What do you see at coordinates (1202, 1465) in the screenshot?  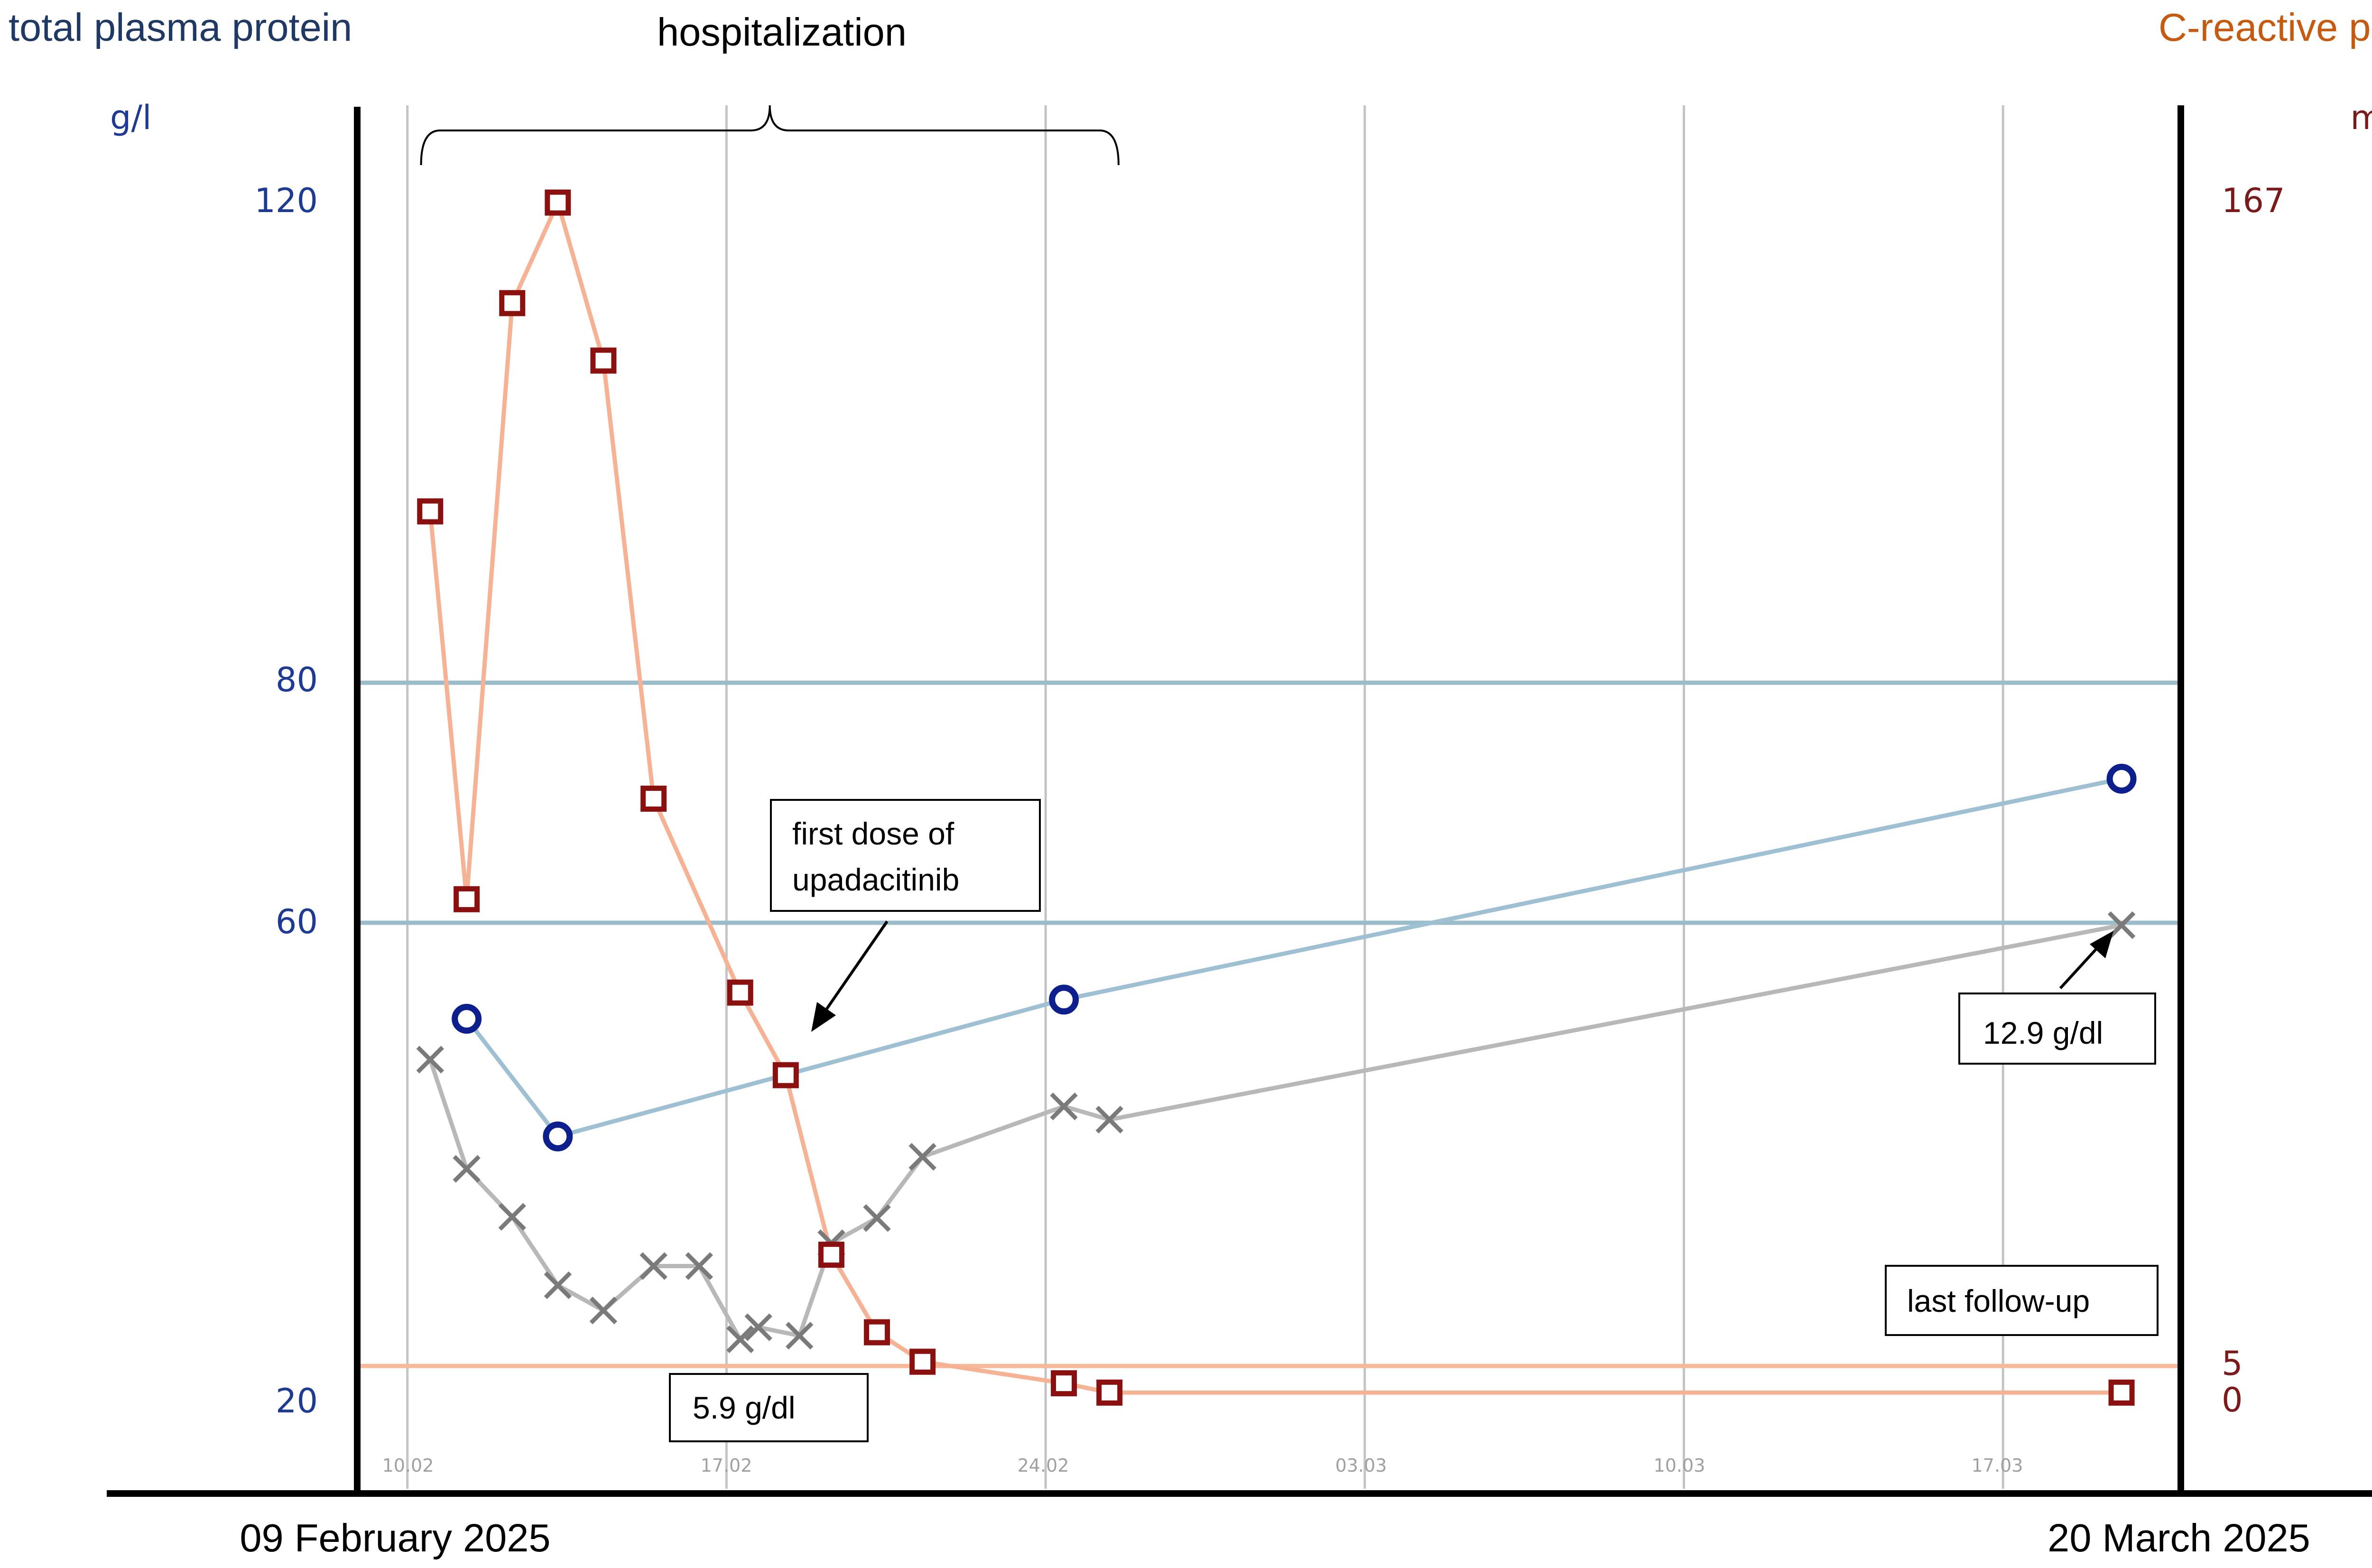 I see `x-tick-labels: 10.02 17.02 24.02 03.03 10.03 17.03` at bounding box center [1202, 1465].